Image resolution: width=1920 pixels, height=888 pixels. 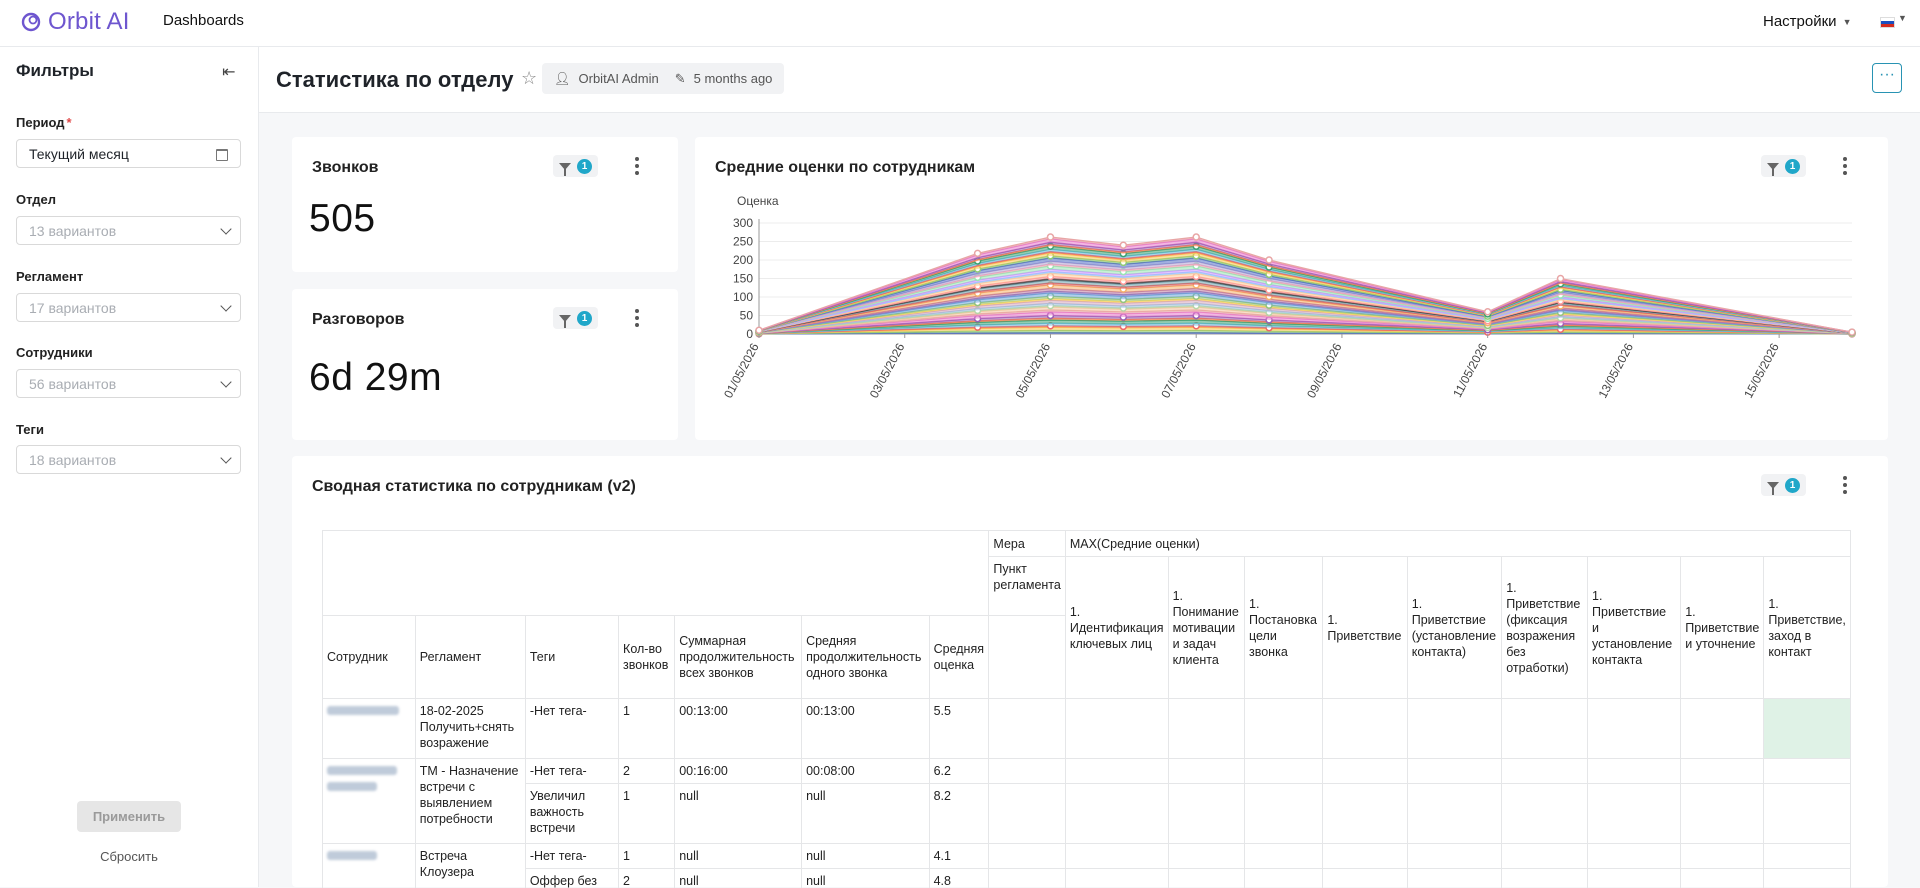 I want to click on reset-button: Сбросить, so click(x=129, y=856).